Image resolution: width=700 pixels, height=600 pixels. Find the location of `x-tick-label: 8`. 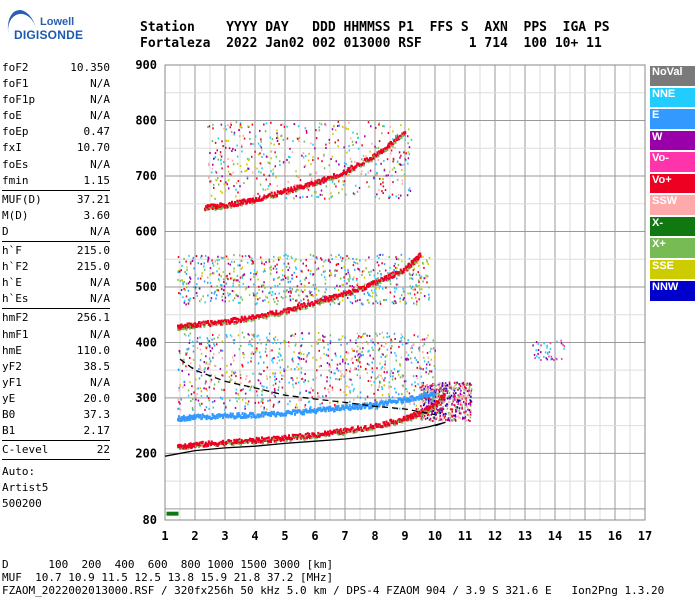

x-tick-label: 8 is located at coordinates (374, 536).